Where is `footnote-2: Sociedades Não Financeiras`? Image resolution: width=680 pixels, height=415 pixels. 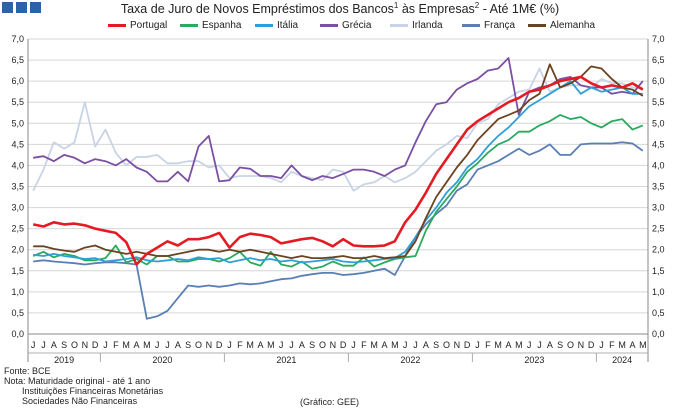 footnote-2: Sociedades Não Financeiras is located at coordinates (80, 401).